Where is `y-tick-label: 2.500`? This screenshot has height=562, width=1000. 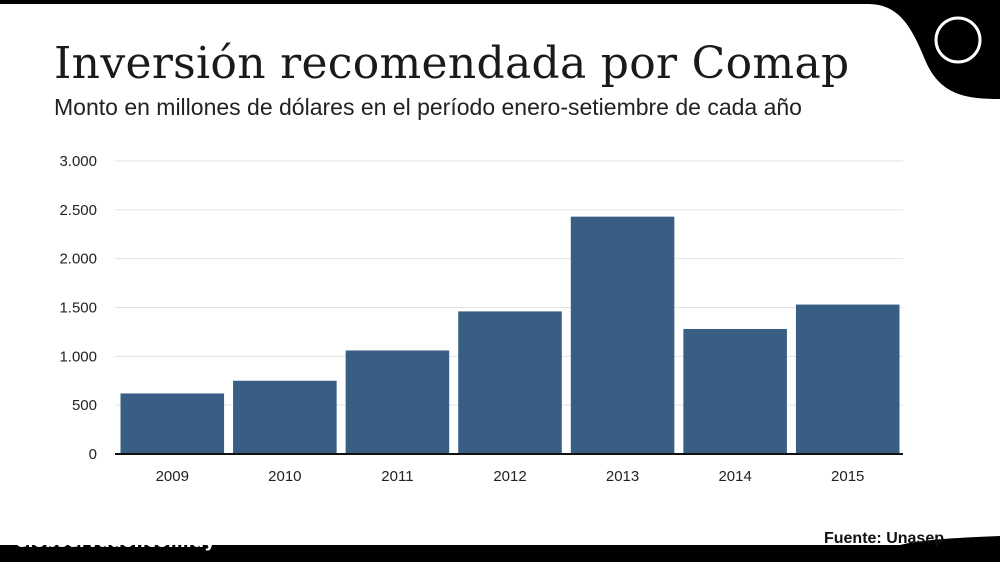
y-tick-label: 2.500 is located at coordinates (78, 210).